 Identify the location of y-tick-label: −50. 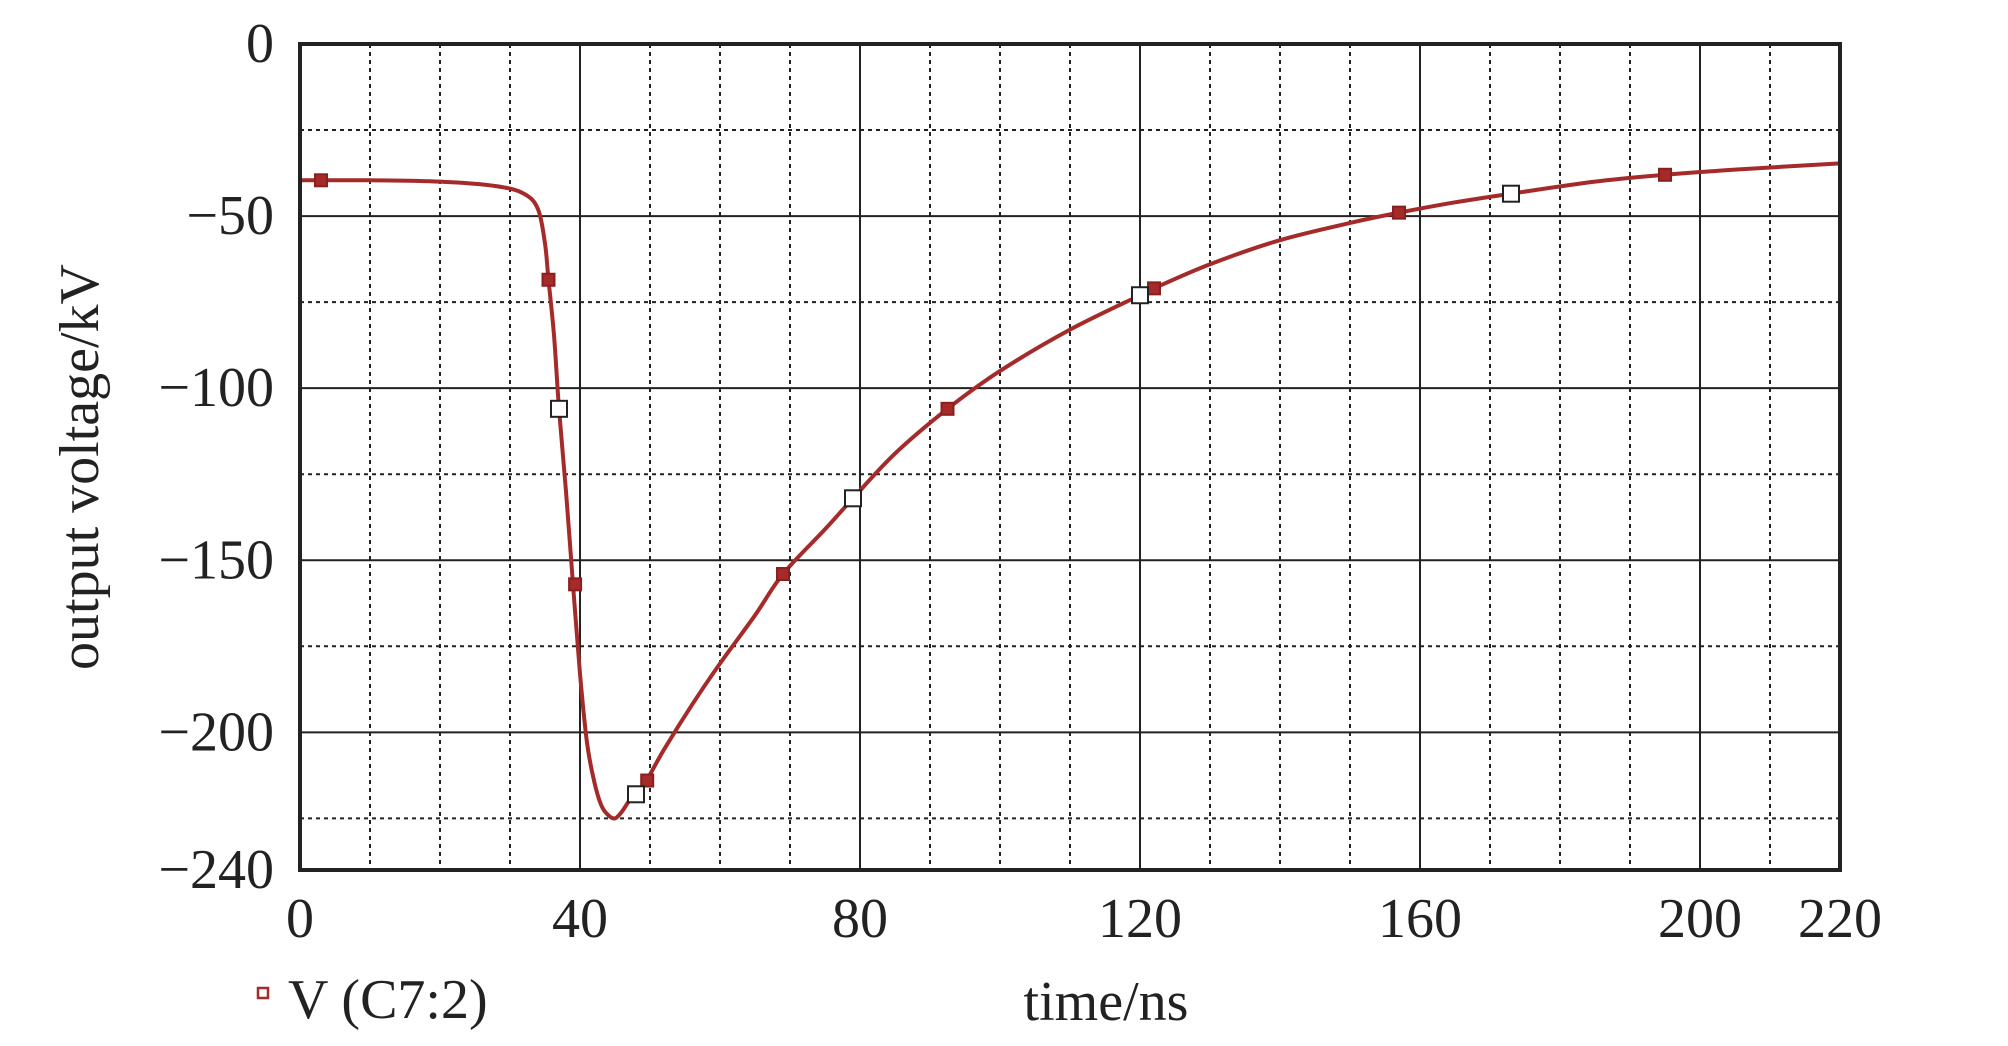
(230, 216).